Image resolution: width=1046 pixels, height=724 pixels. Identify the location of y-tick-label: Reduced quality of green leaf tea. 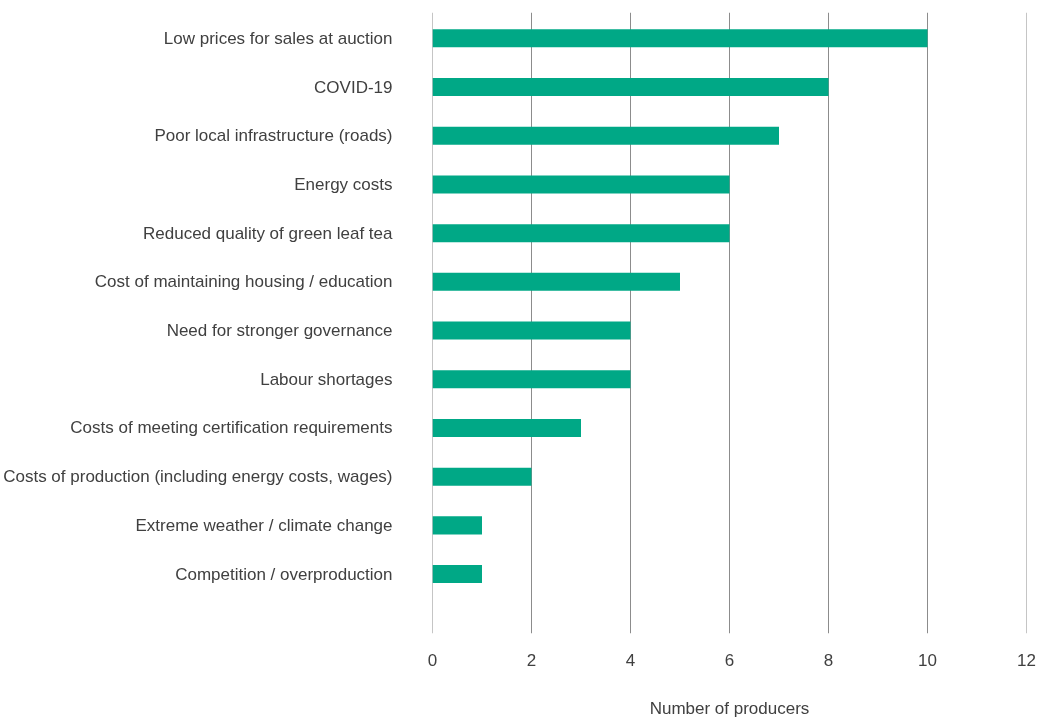
(268, 233).